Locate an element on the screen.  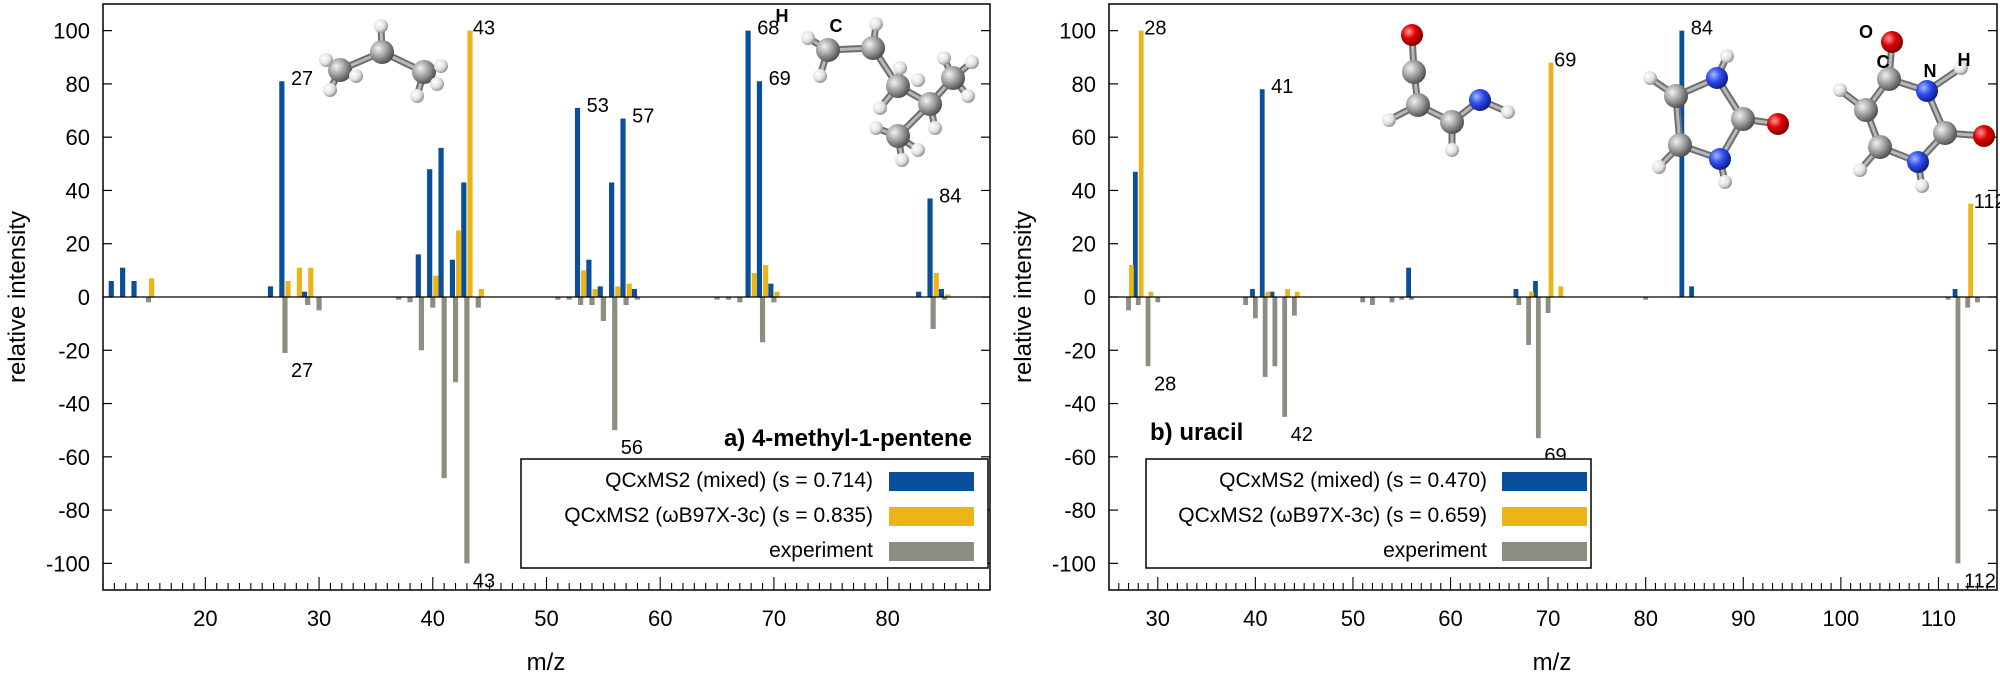
peak-label: 28 is located at coordinates (1155, 29).